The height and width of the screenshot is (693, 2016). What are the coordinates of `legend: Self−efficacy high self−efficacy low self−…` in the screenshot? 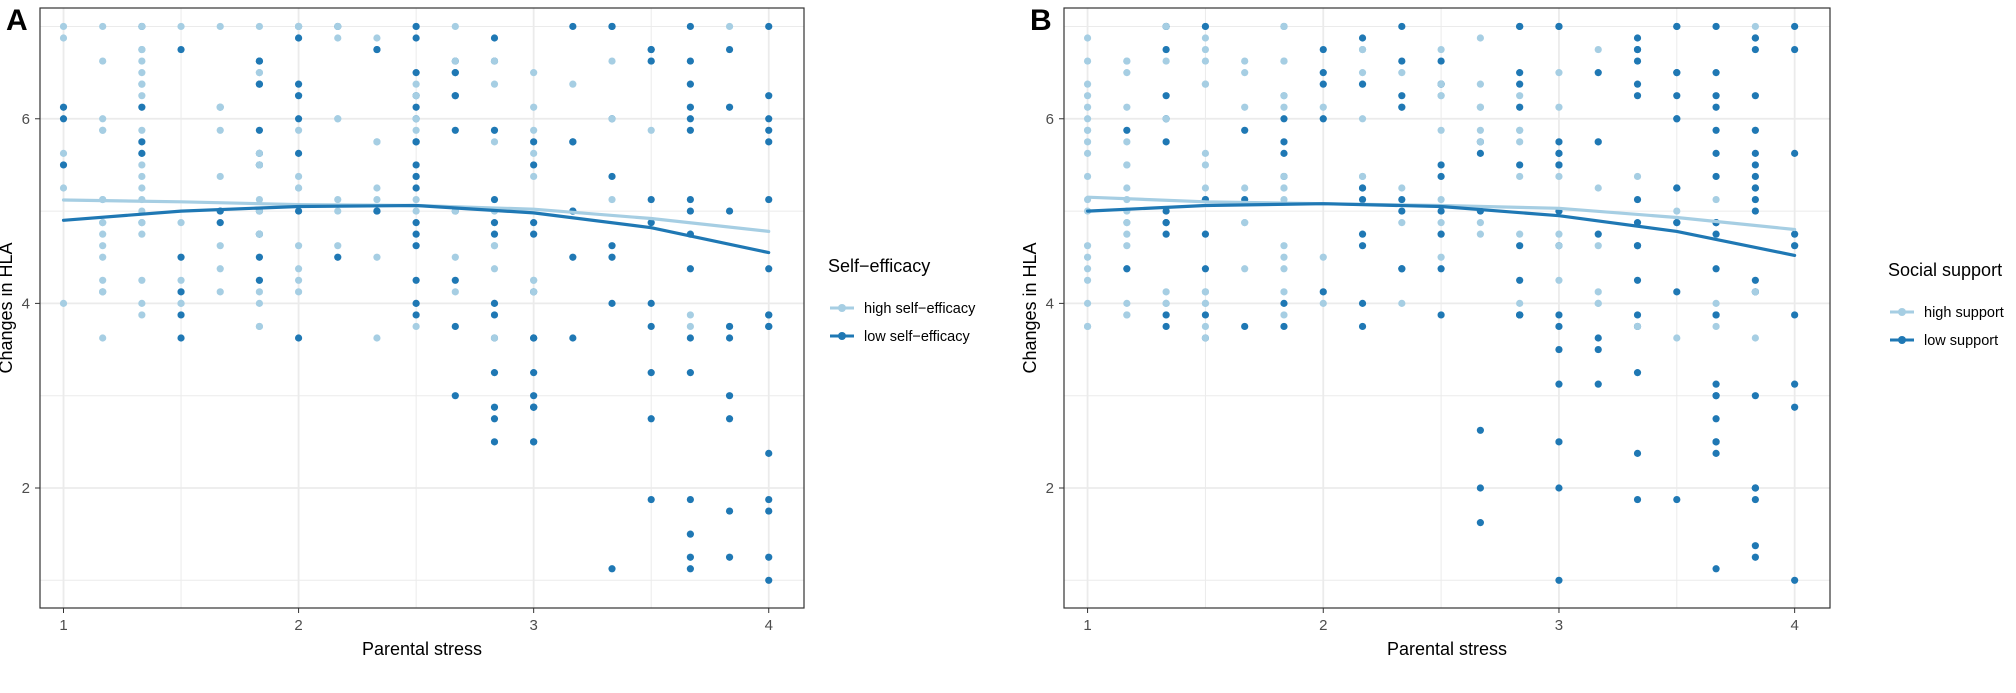 It's located at (902, 300).